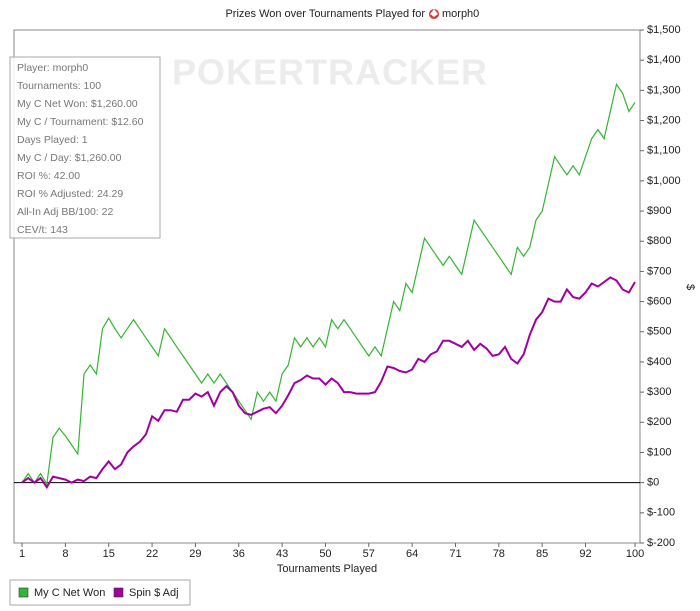 Image resolution: width=700 pixels, height=611 pixels. Describe the element at coordinates (499, 554) in the screenshot. I see `x-tick-label: 78` at that location.